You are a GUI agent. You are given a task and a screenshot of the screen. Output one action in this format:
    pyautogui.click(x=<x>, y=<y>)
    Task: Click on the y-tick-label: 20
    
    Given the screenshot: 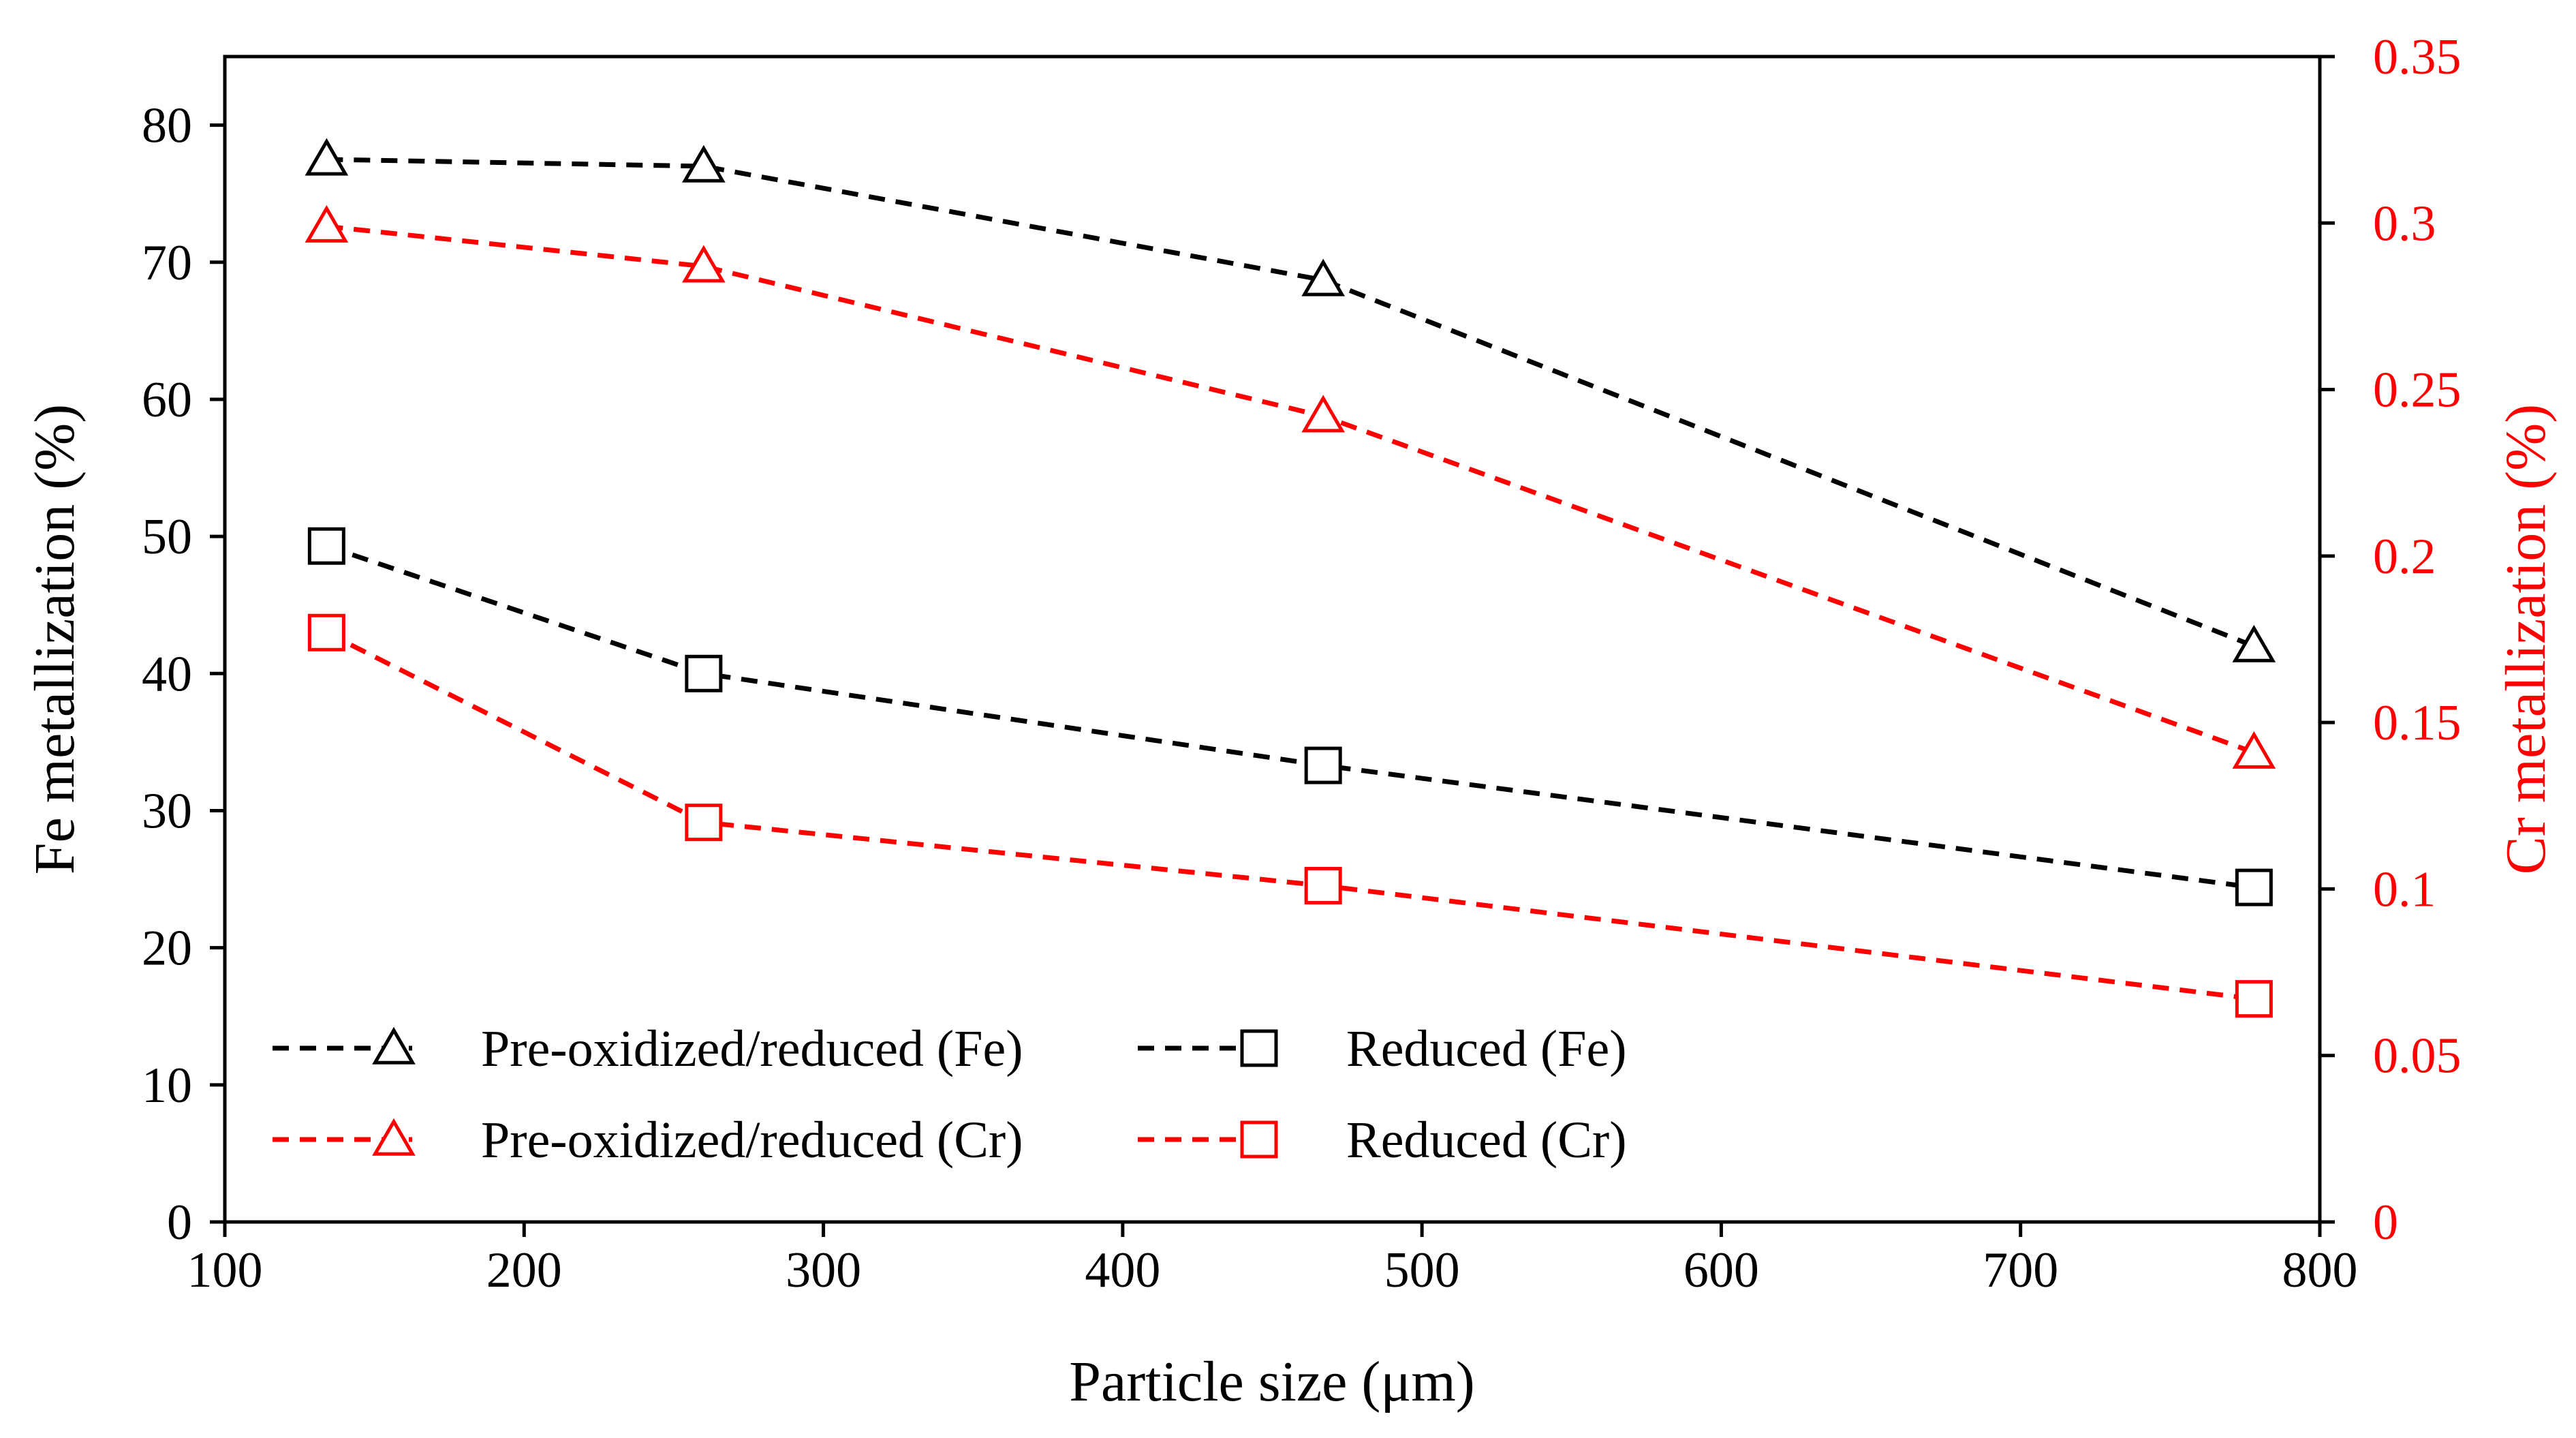 What is the action you would take?
    pyautogui.click(x=167, y=949)
    